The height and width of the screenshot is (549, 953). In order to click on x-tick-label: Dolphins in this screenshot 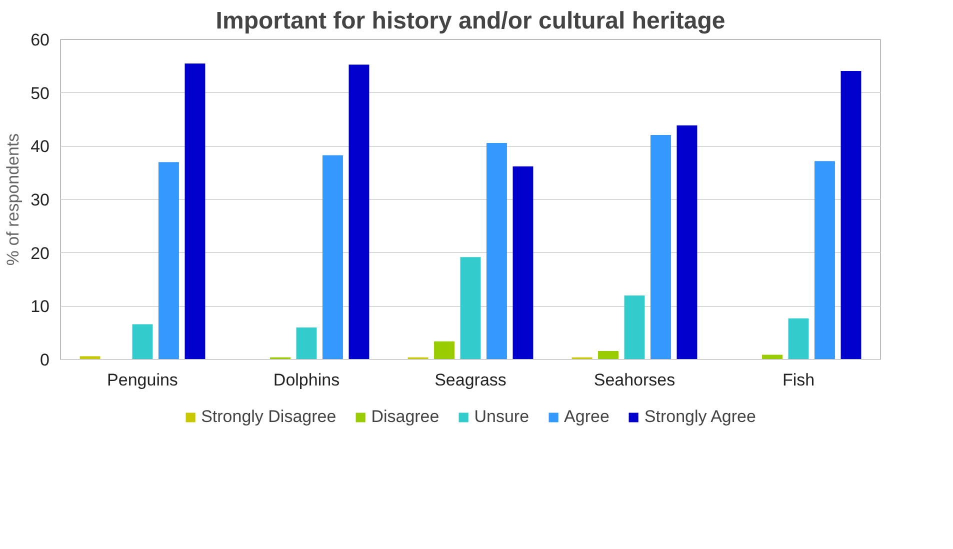, I will do `click(306, 380)`.